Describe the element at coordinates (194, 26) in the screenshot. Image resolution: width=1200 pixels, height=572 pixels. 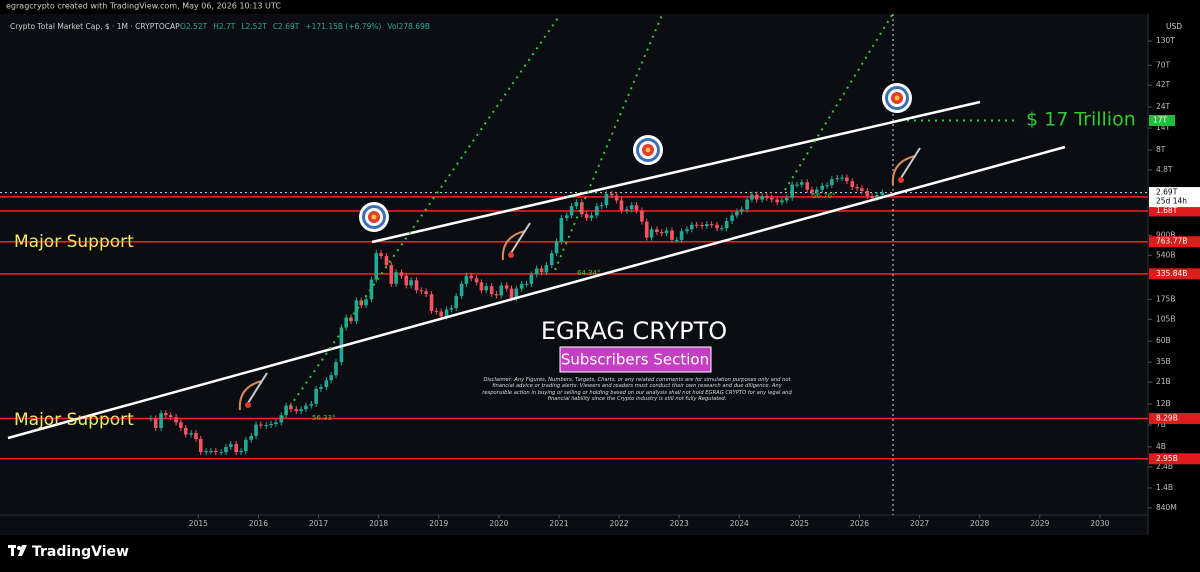
I see `ohlc-value: O2.52T` at that location.